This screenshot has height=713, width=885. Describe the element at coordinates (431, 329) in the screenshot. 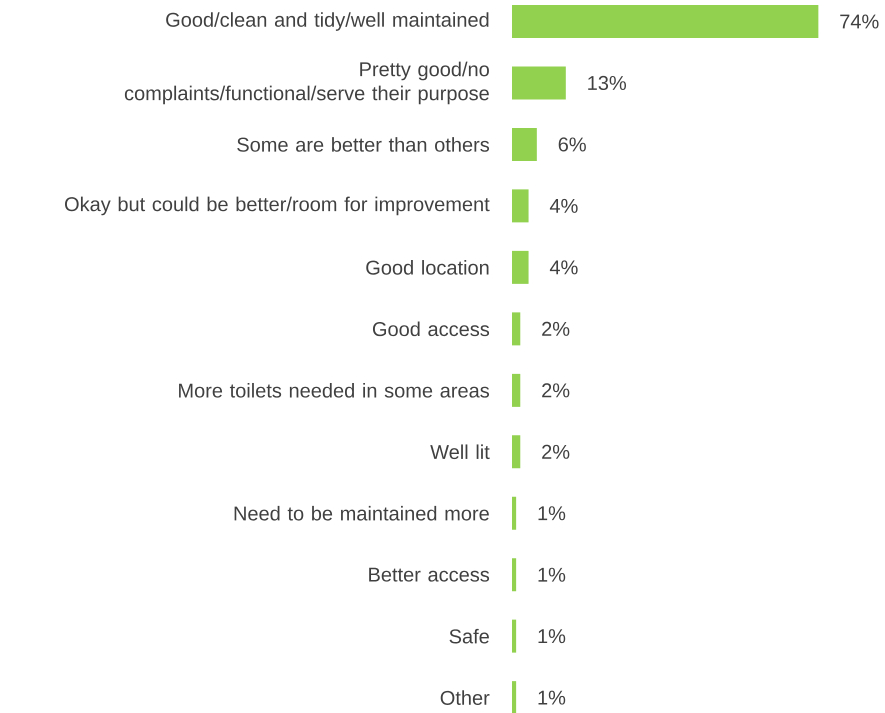

I see `y-tick-label: Good access` at that location.